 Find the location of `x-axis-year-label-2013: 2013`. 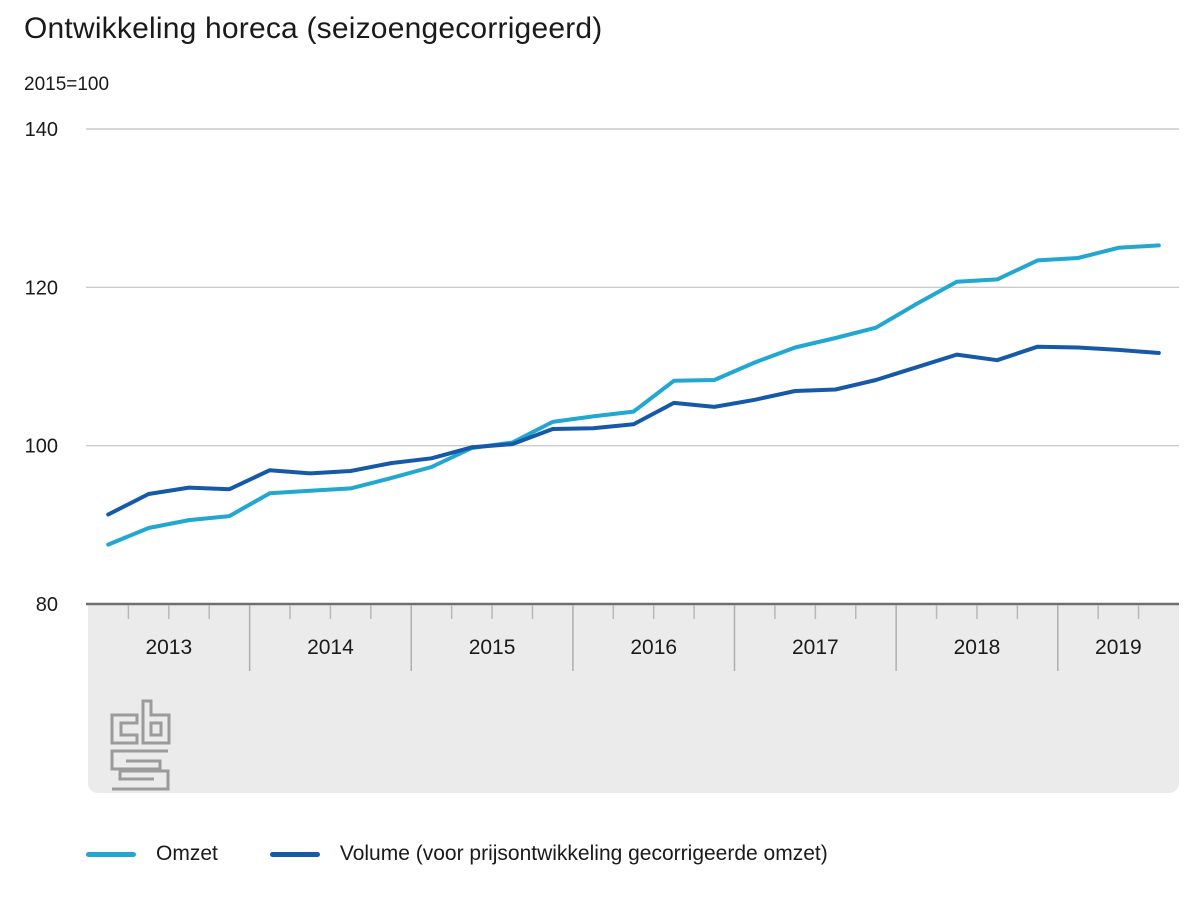

x-axis-year-label-2013: 2013 is located at coordinates (168, 647).